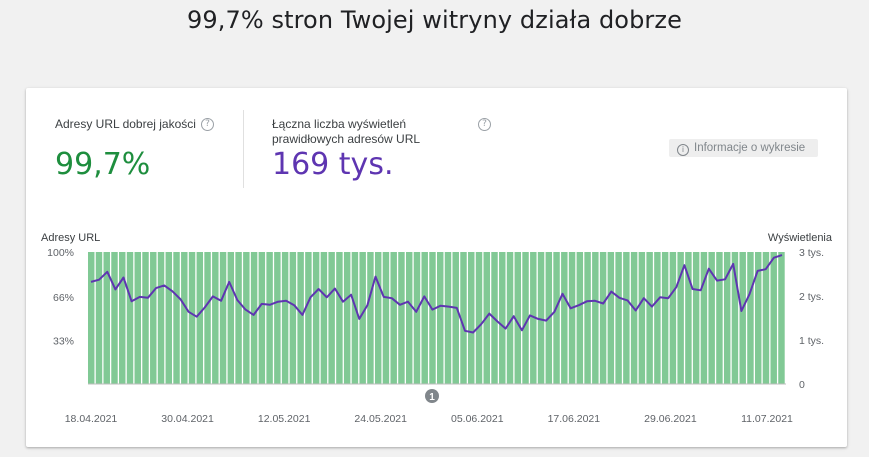 This screenshot has width=869, height=457. I want to click on annotation-circle, so click(432, 396).